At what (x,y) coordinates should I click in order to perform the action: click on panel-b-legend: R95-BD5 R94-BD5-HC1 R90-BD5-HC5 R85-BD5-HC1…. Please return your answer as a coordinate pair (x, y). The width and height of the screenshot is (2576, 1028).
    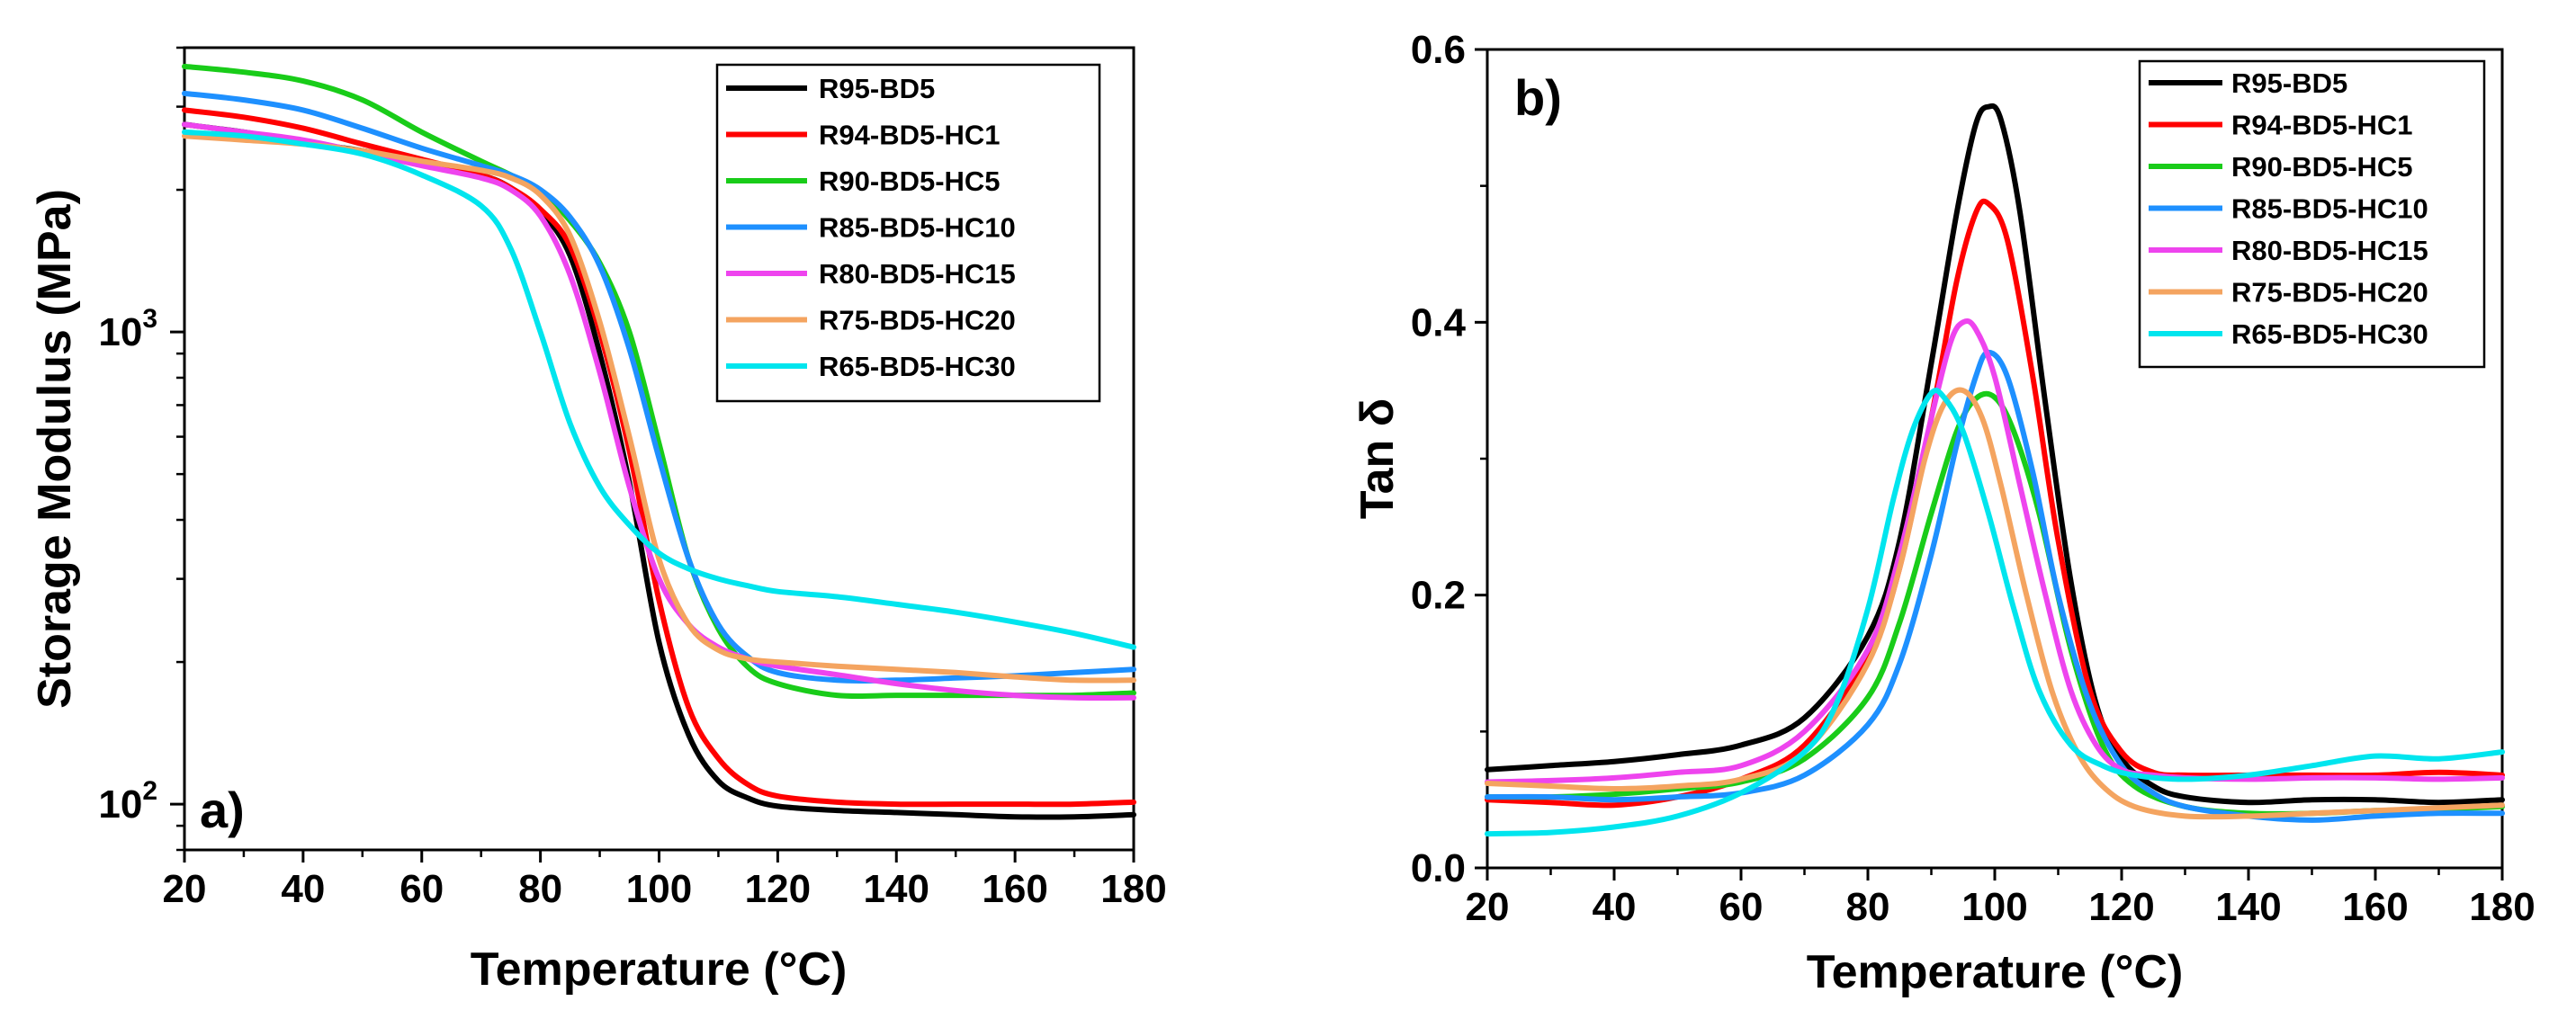
    Looking at the image, I should click on (2312, 214).